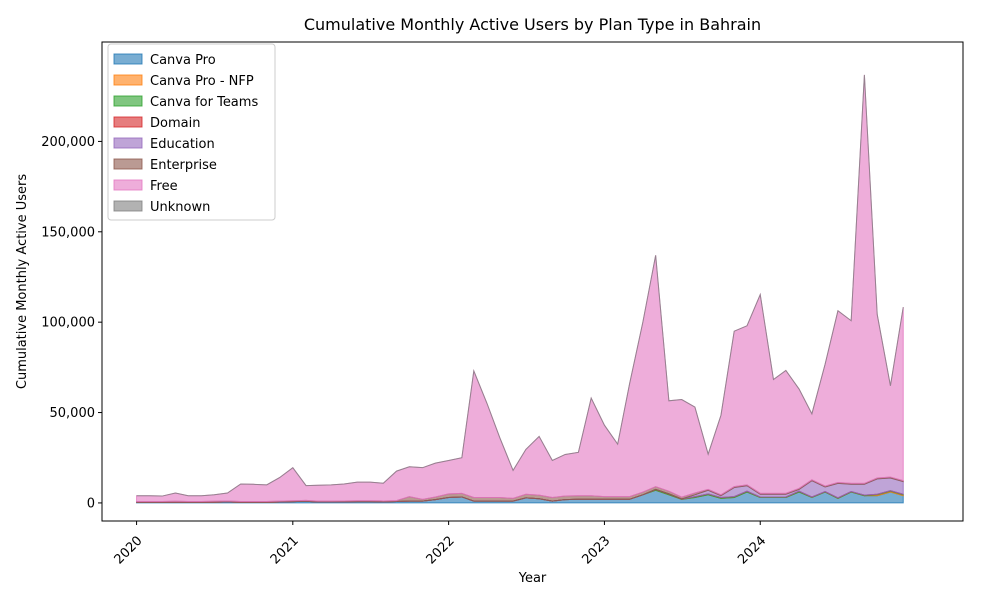 The height and width of the screenshot is (604, 1000). I want to click on legend-label: Domain, so click(175, 123).